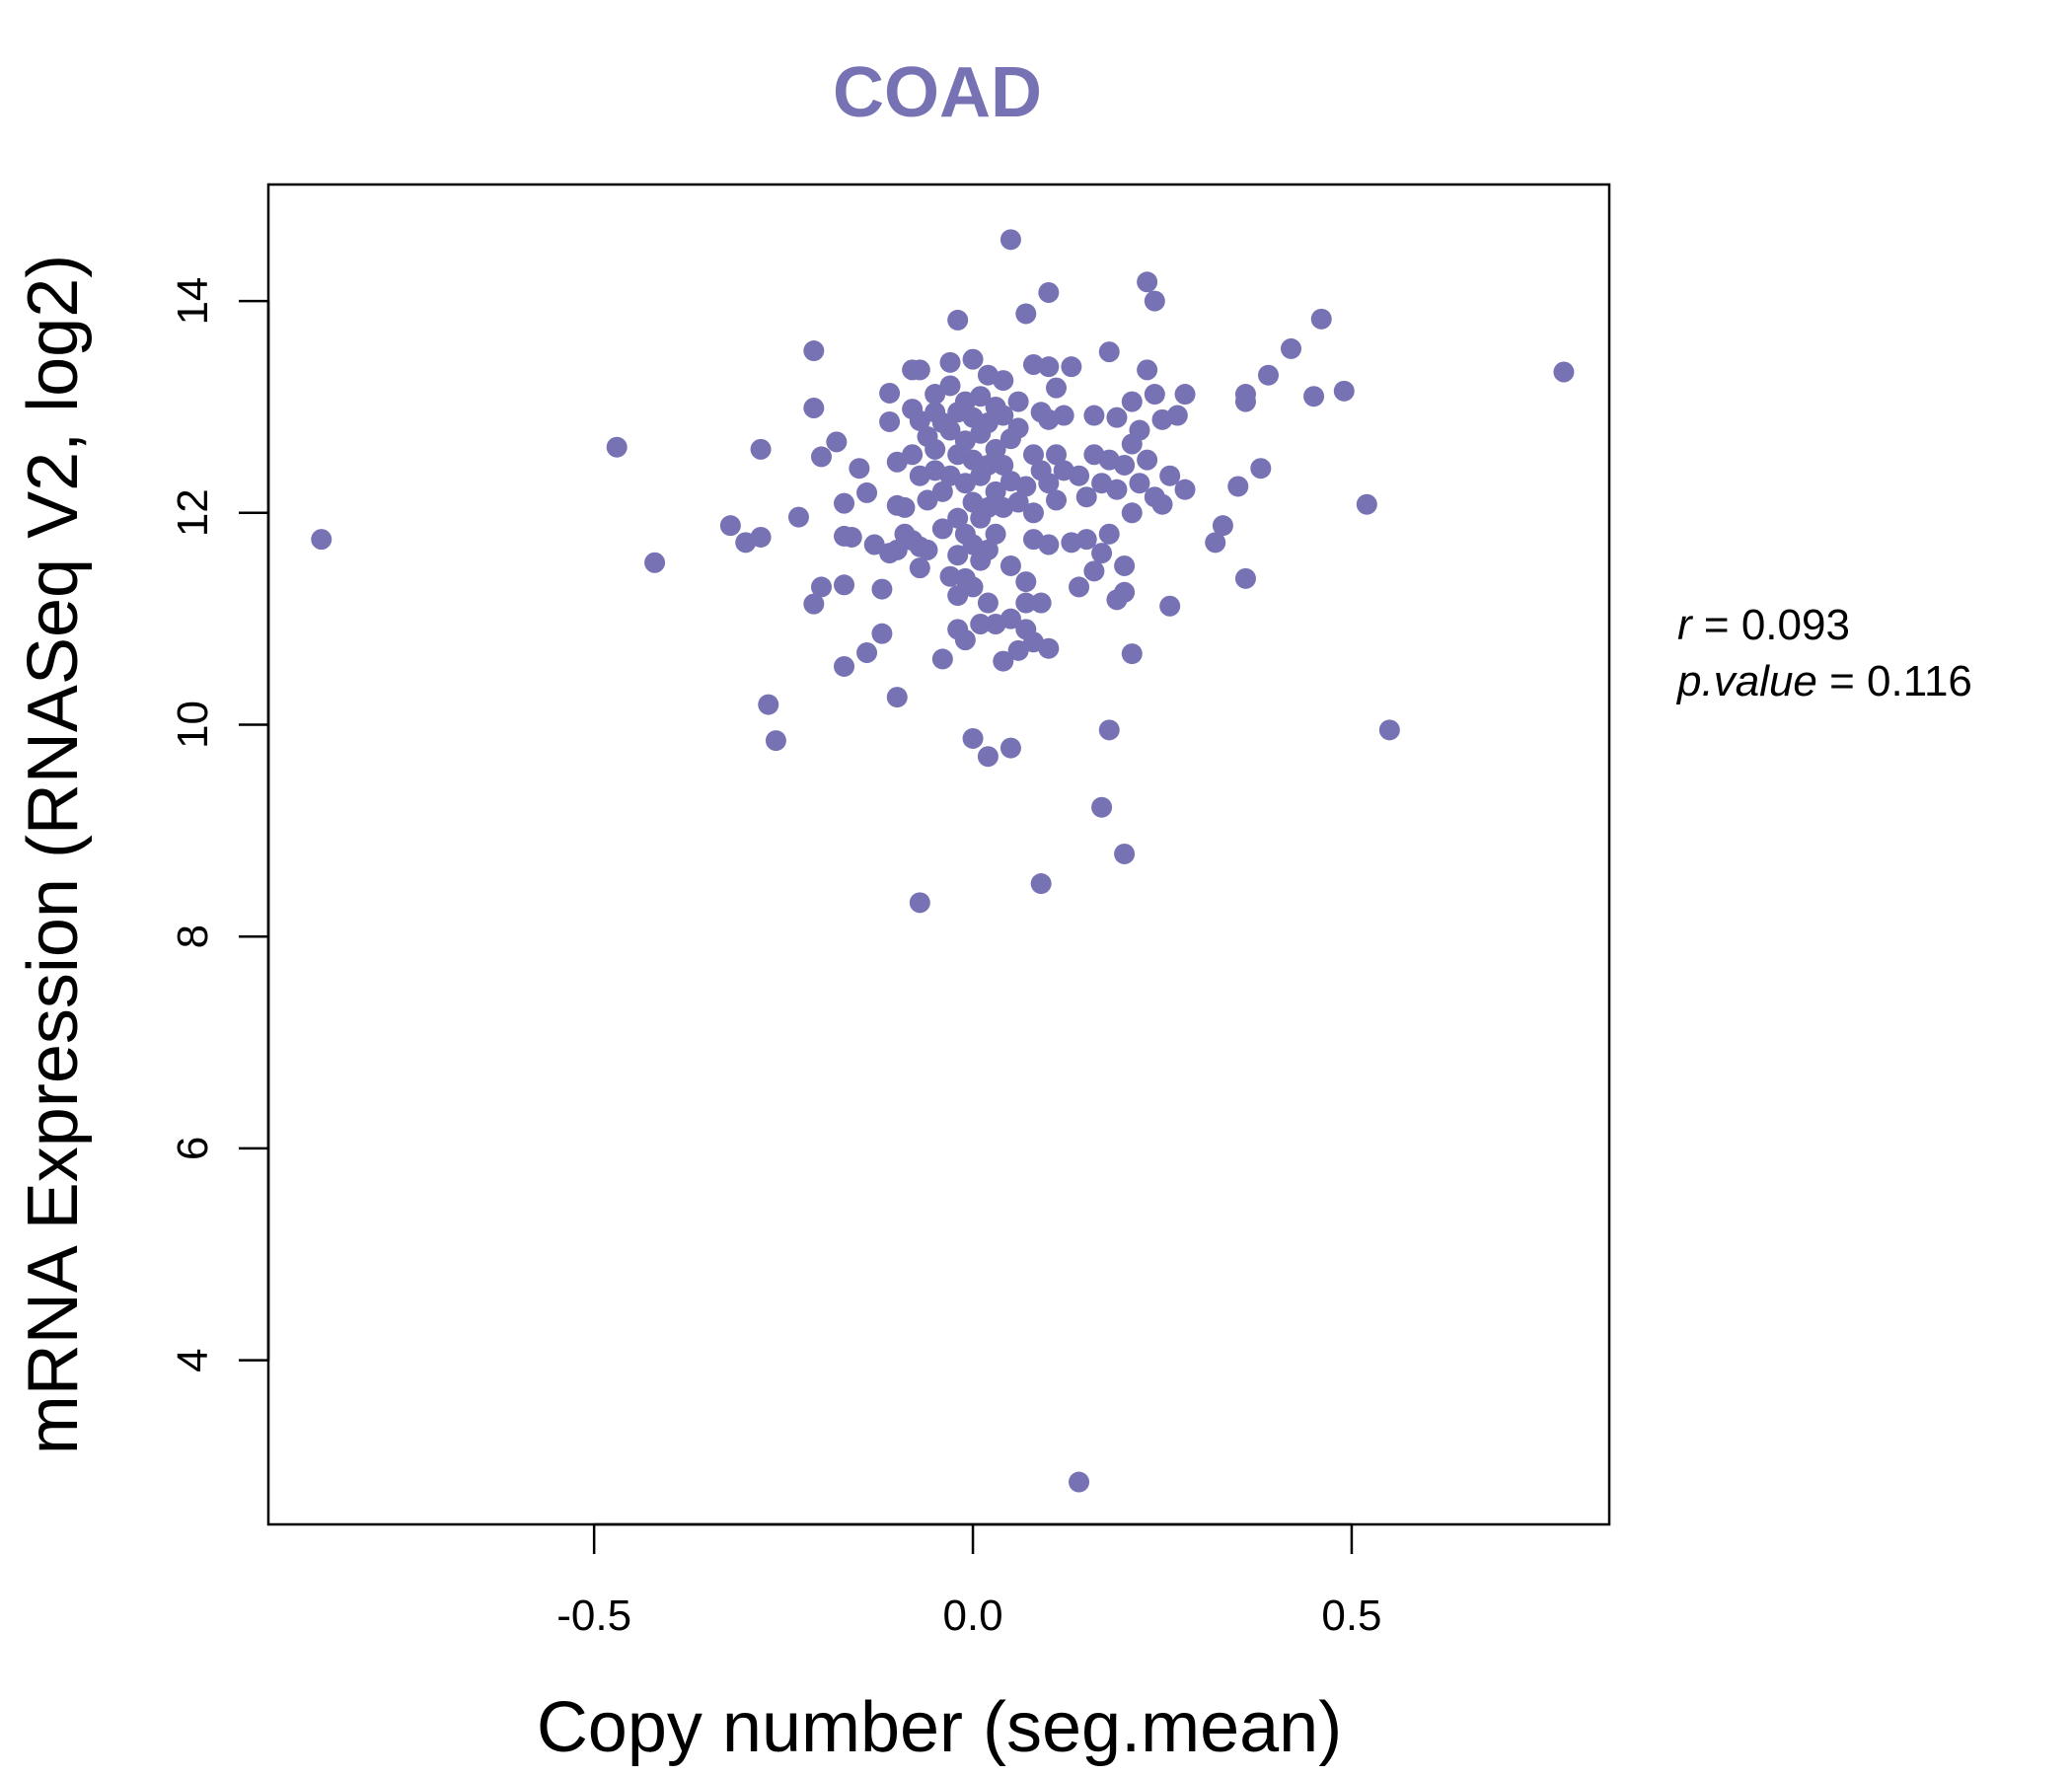 This screenshot has width=2072, height=1776. I want to click on stat-r-value: 0.093, so click(1796, 625).